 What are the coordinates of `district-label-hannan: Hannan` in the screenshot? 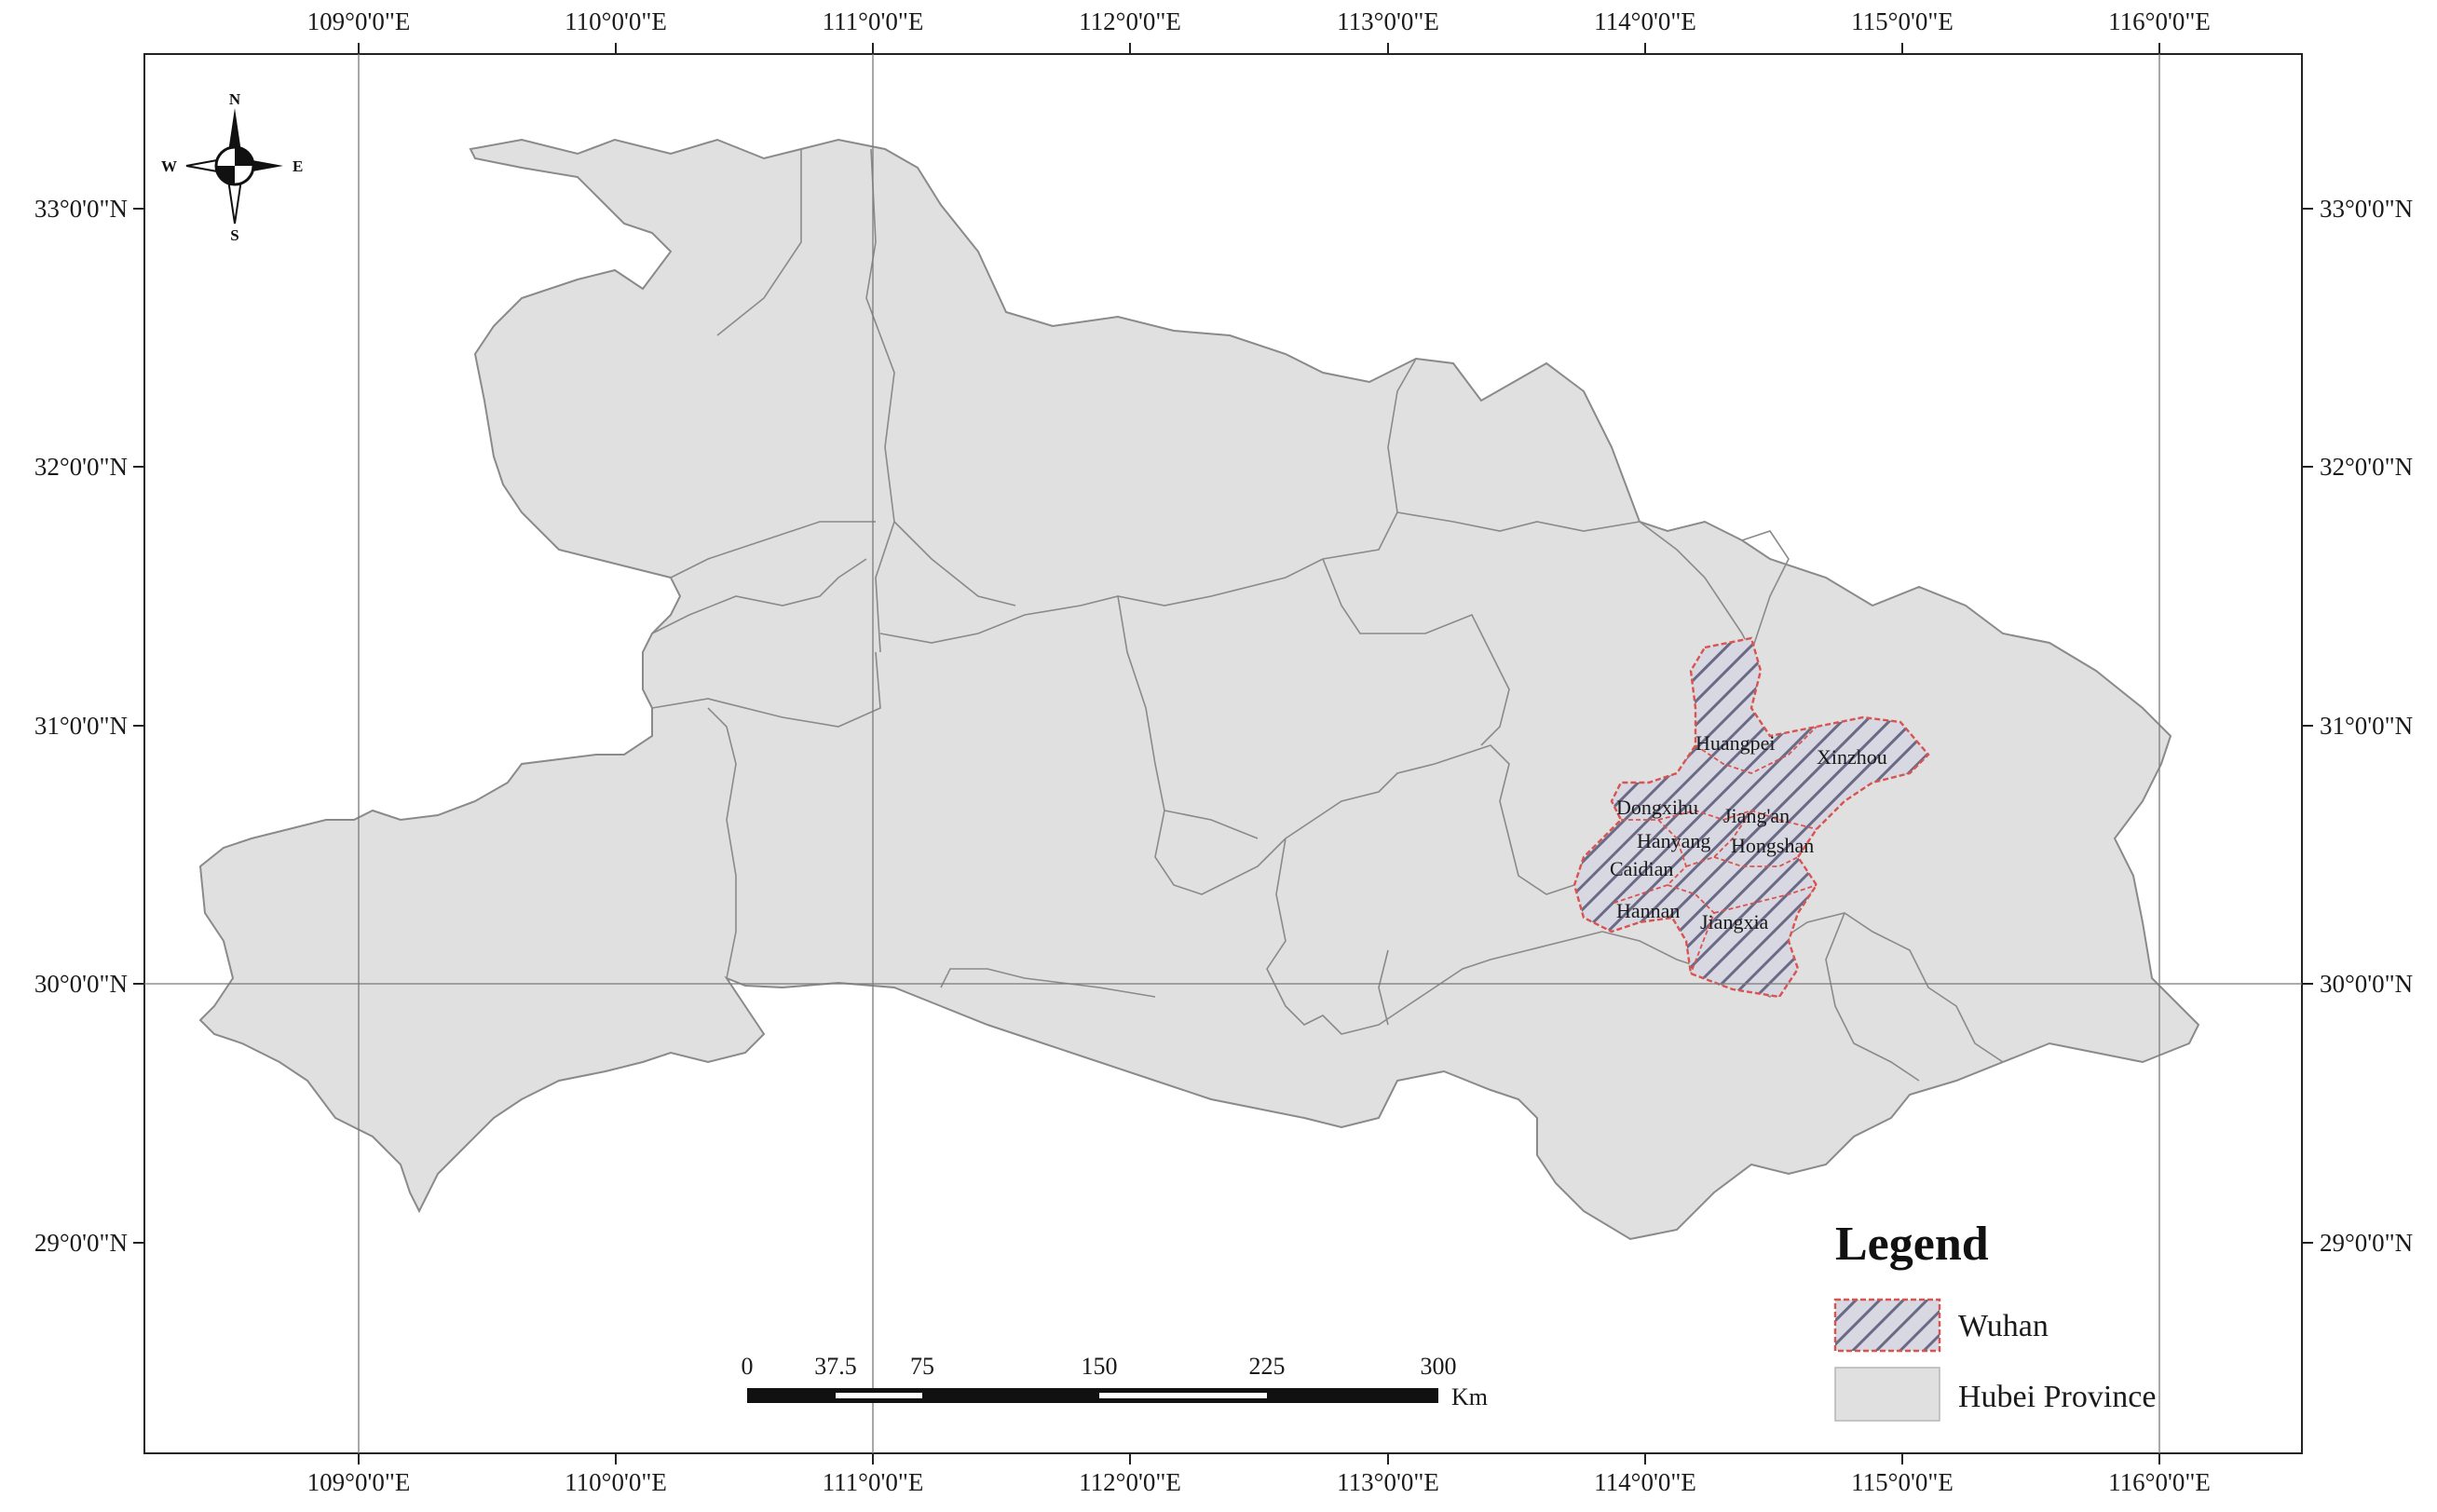 It's located at (1648, 910).